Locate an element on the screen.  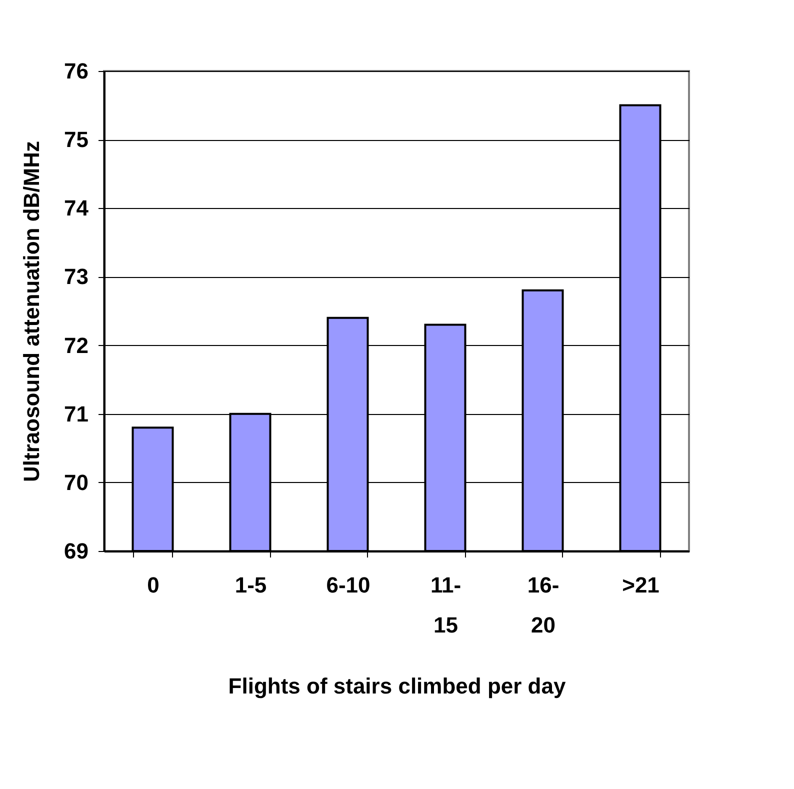
x-tick-label: 16-20 is located at coordinates (543, 605).